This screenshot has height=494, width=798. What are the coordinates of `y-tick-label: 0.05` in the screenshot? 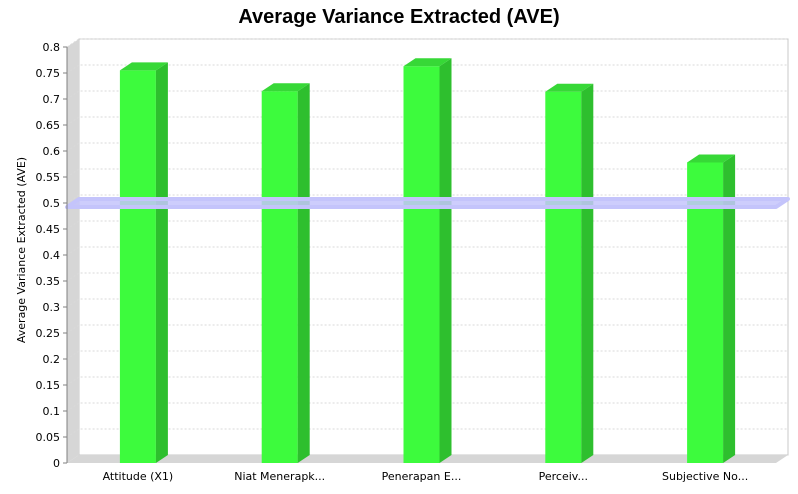 It's located at (48, 437).